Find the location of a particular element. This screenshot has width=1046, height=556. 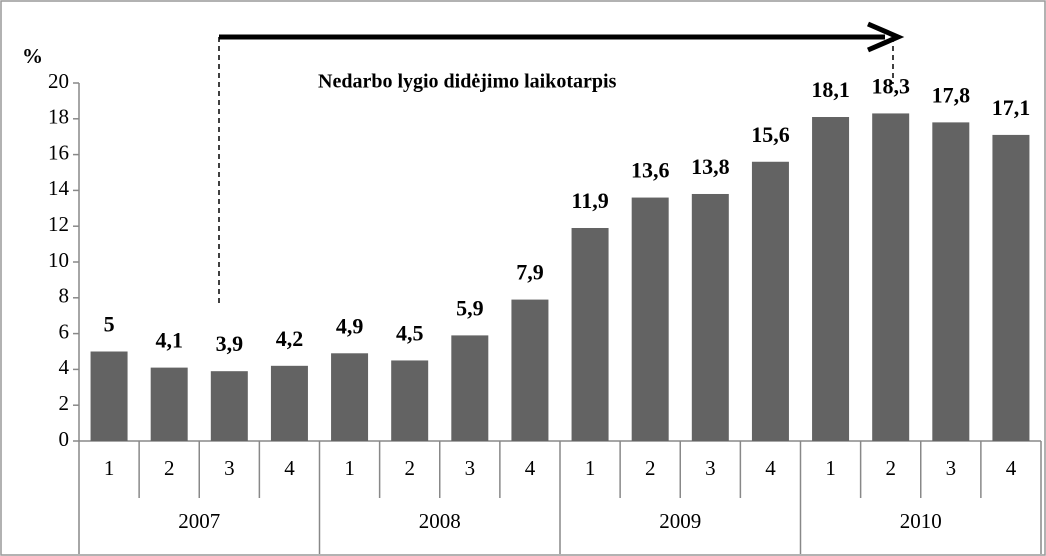

annotation: Nedarbo lygio didėjimo laikotarpis is located at coordinates (467, 82).